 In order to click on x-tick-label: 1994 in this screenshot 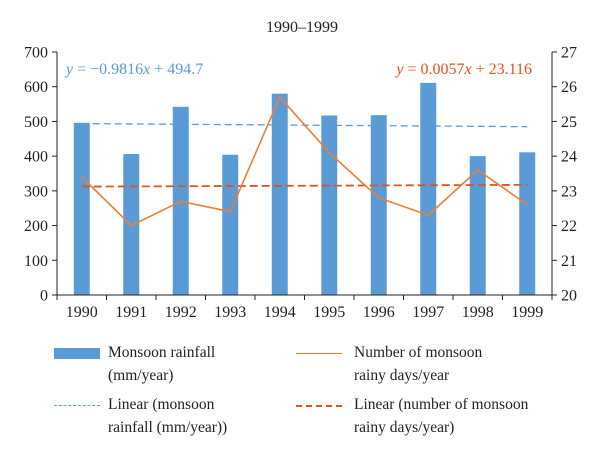, I will do `click(280, 312)`.